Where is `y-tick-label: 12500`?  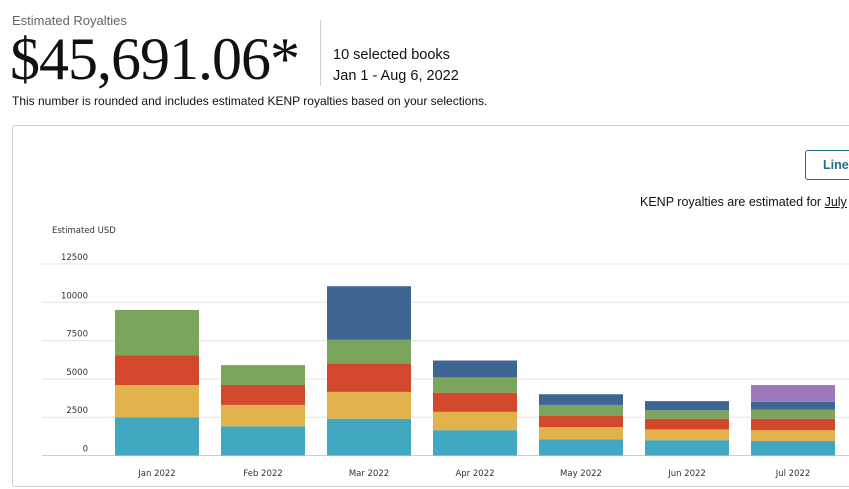 y-tick-label: 12500 is located at coordinates (74, 258).